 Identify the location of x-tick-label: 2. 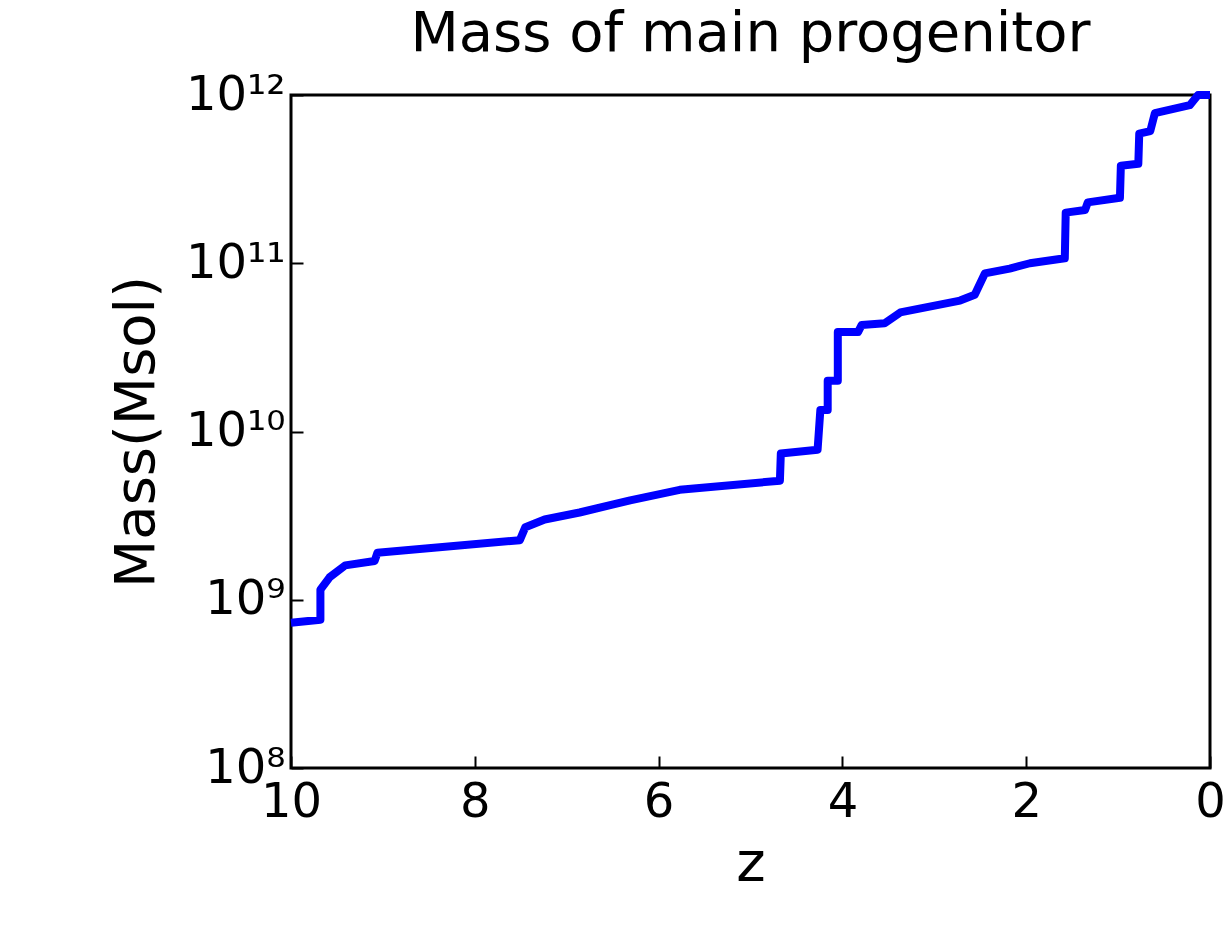
(1026, 799).